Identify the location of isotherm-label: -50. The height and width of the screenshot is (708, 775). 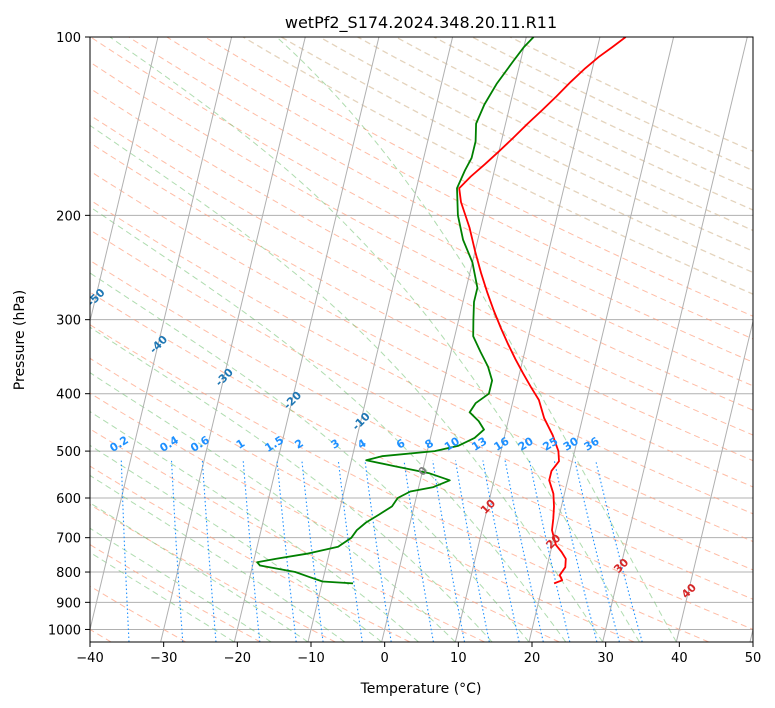
(95, 297).